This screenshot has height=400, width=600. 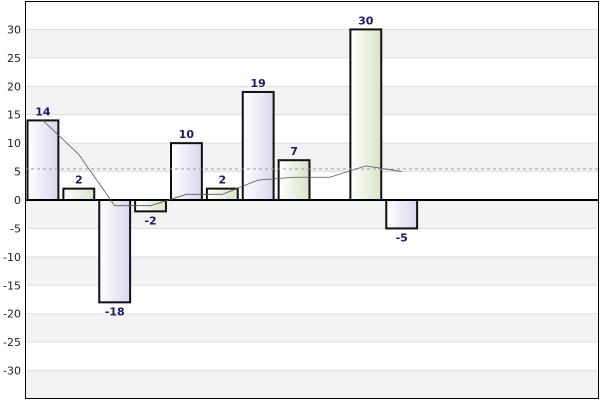 What do you see at coordinates (43, 111) in the screenshot?
I see `data-label: 14` at bounding box center [43, 111].